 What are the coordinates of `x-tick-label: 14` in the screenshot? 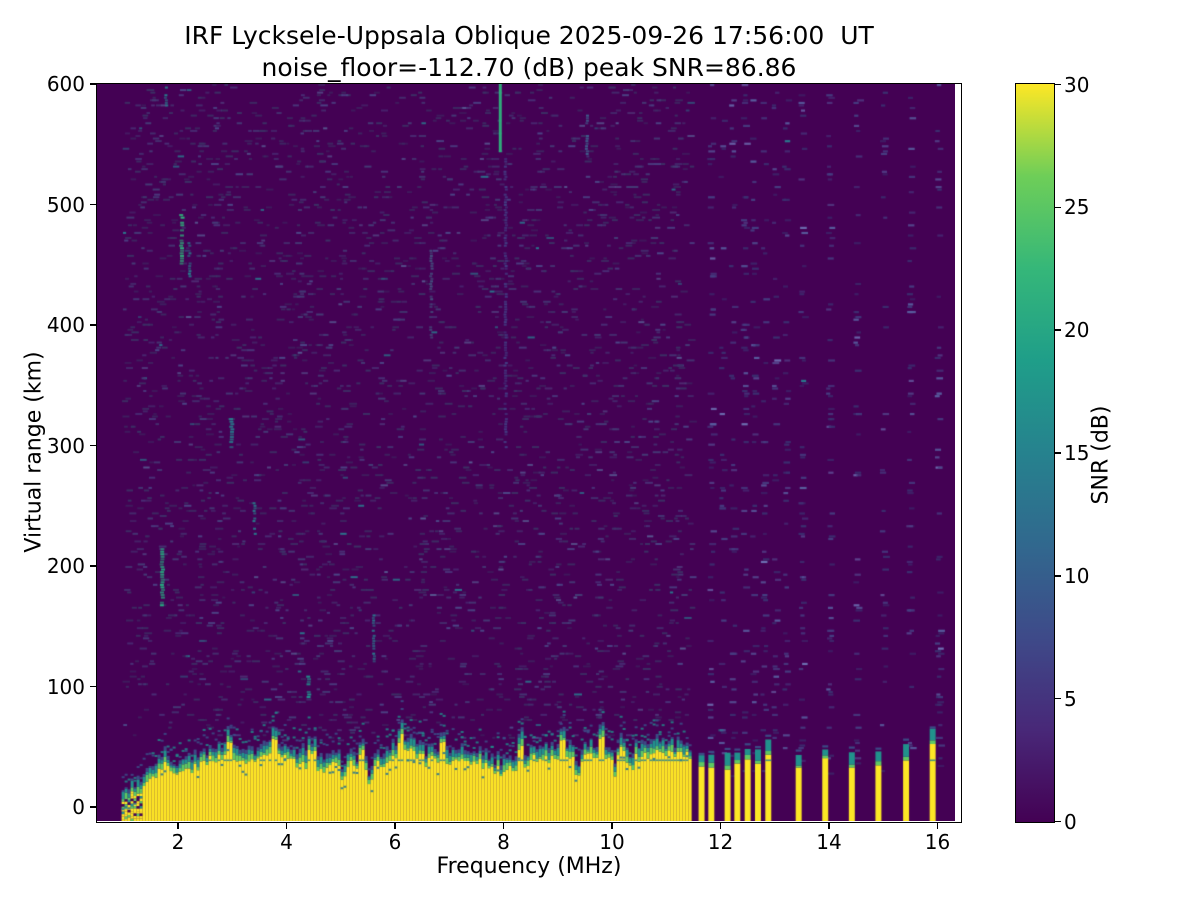 It's located at (829, 842).